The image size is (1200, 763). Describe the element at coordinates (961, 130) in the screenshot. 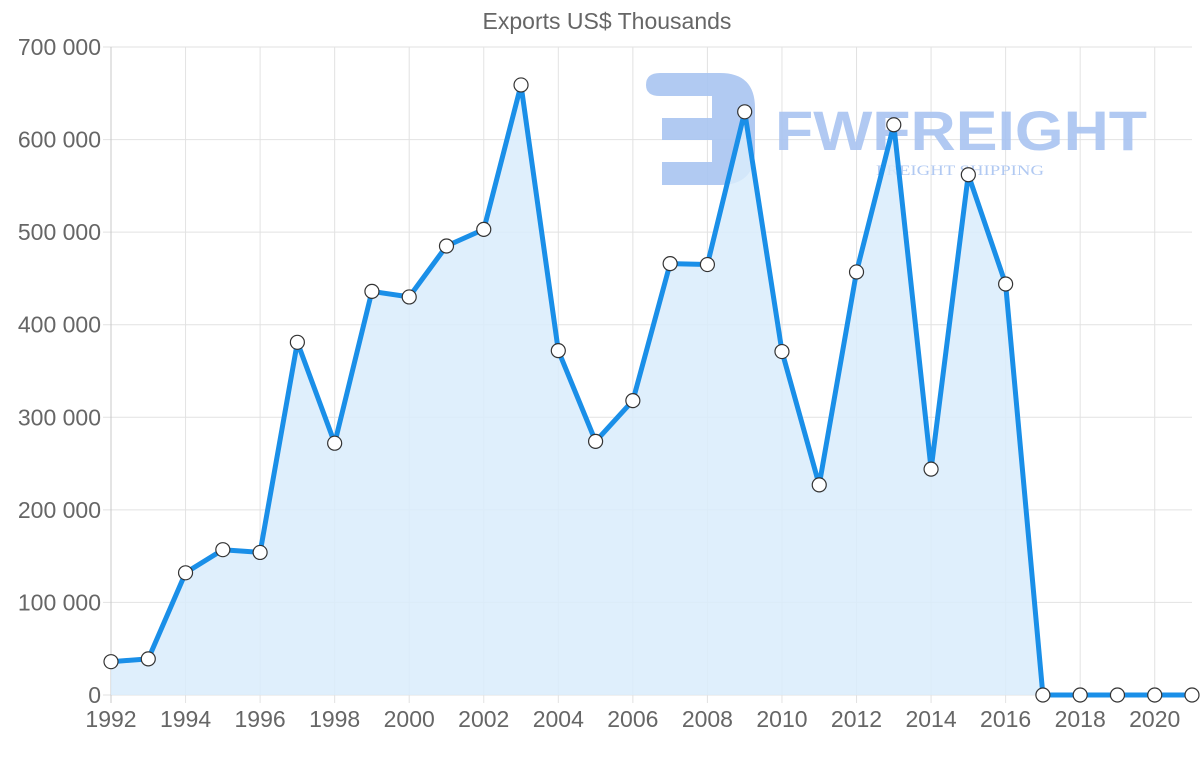

I see `watermark-brand: FWFREIGHT` at that location.